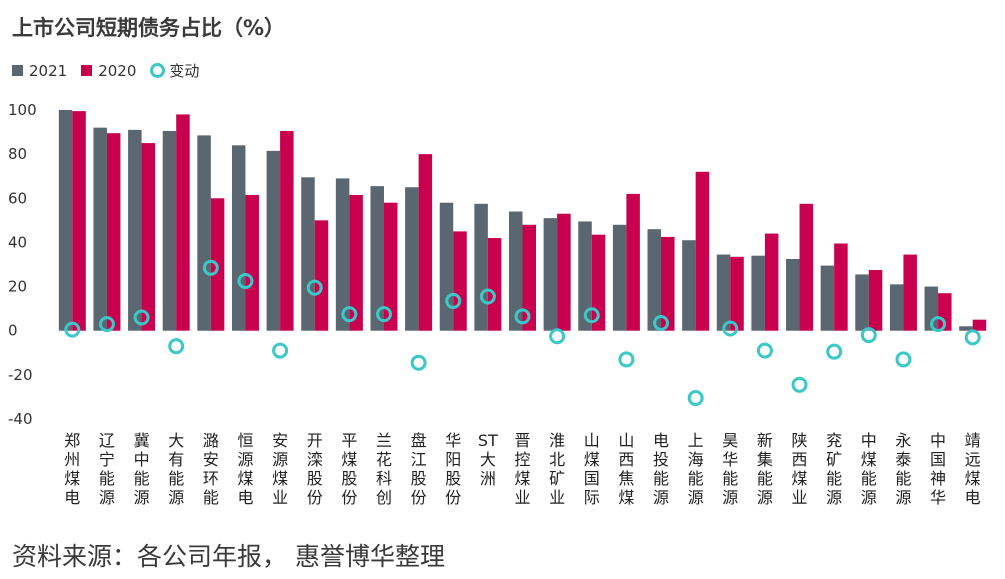 This screenshot has width=1005, height=579. Describe the element at coordinates (869, 469) in the screenshot. I see `category-label: 中煤能源` at that location.